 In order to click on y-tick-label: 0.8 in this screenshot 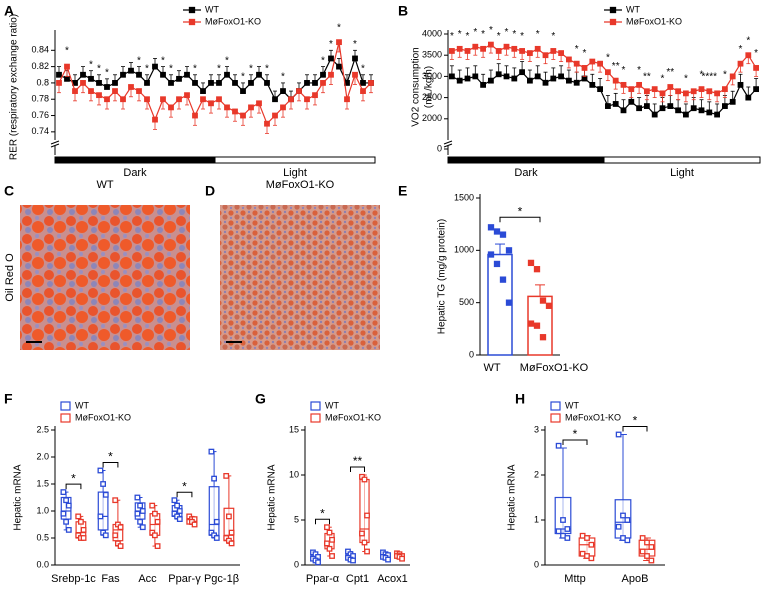, I will do `click(42, 82)`.